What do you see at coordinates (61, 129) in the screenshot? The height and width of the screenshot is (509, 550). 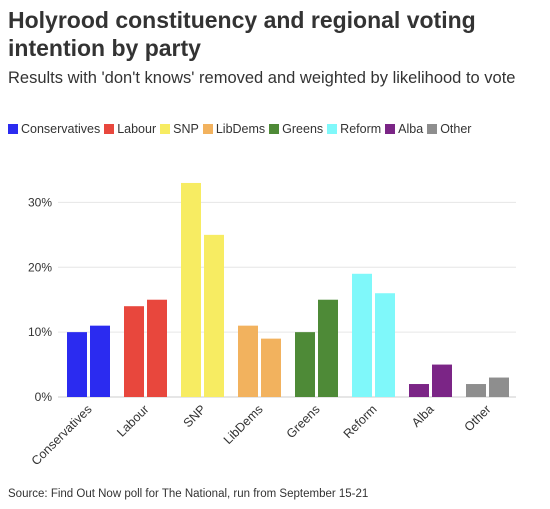 I see `legend-label: Conservatives` at bounding box center [61, 129].